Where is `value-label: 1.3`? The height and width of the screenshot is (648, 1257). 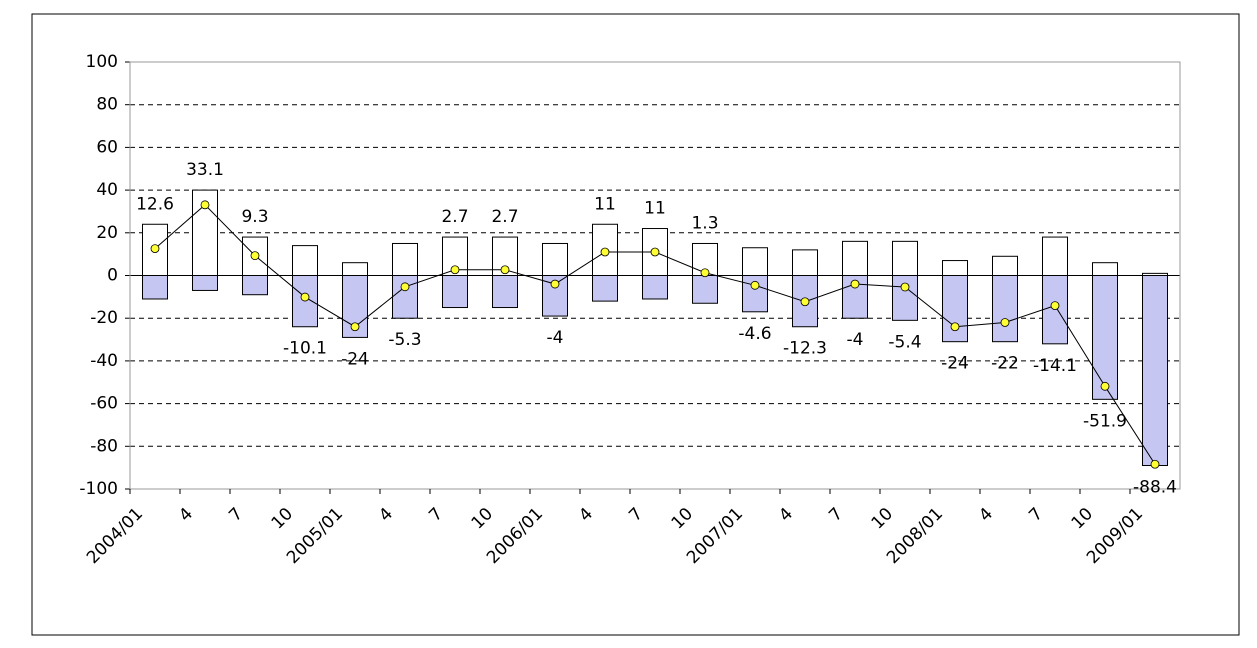
value-label: 1.3 is located at coordinates (704, 223).